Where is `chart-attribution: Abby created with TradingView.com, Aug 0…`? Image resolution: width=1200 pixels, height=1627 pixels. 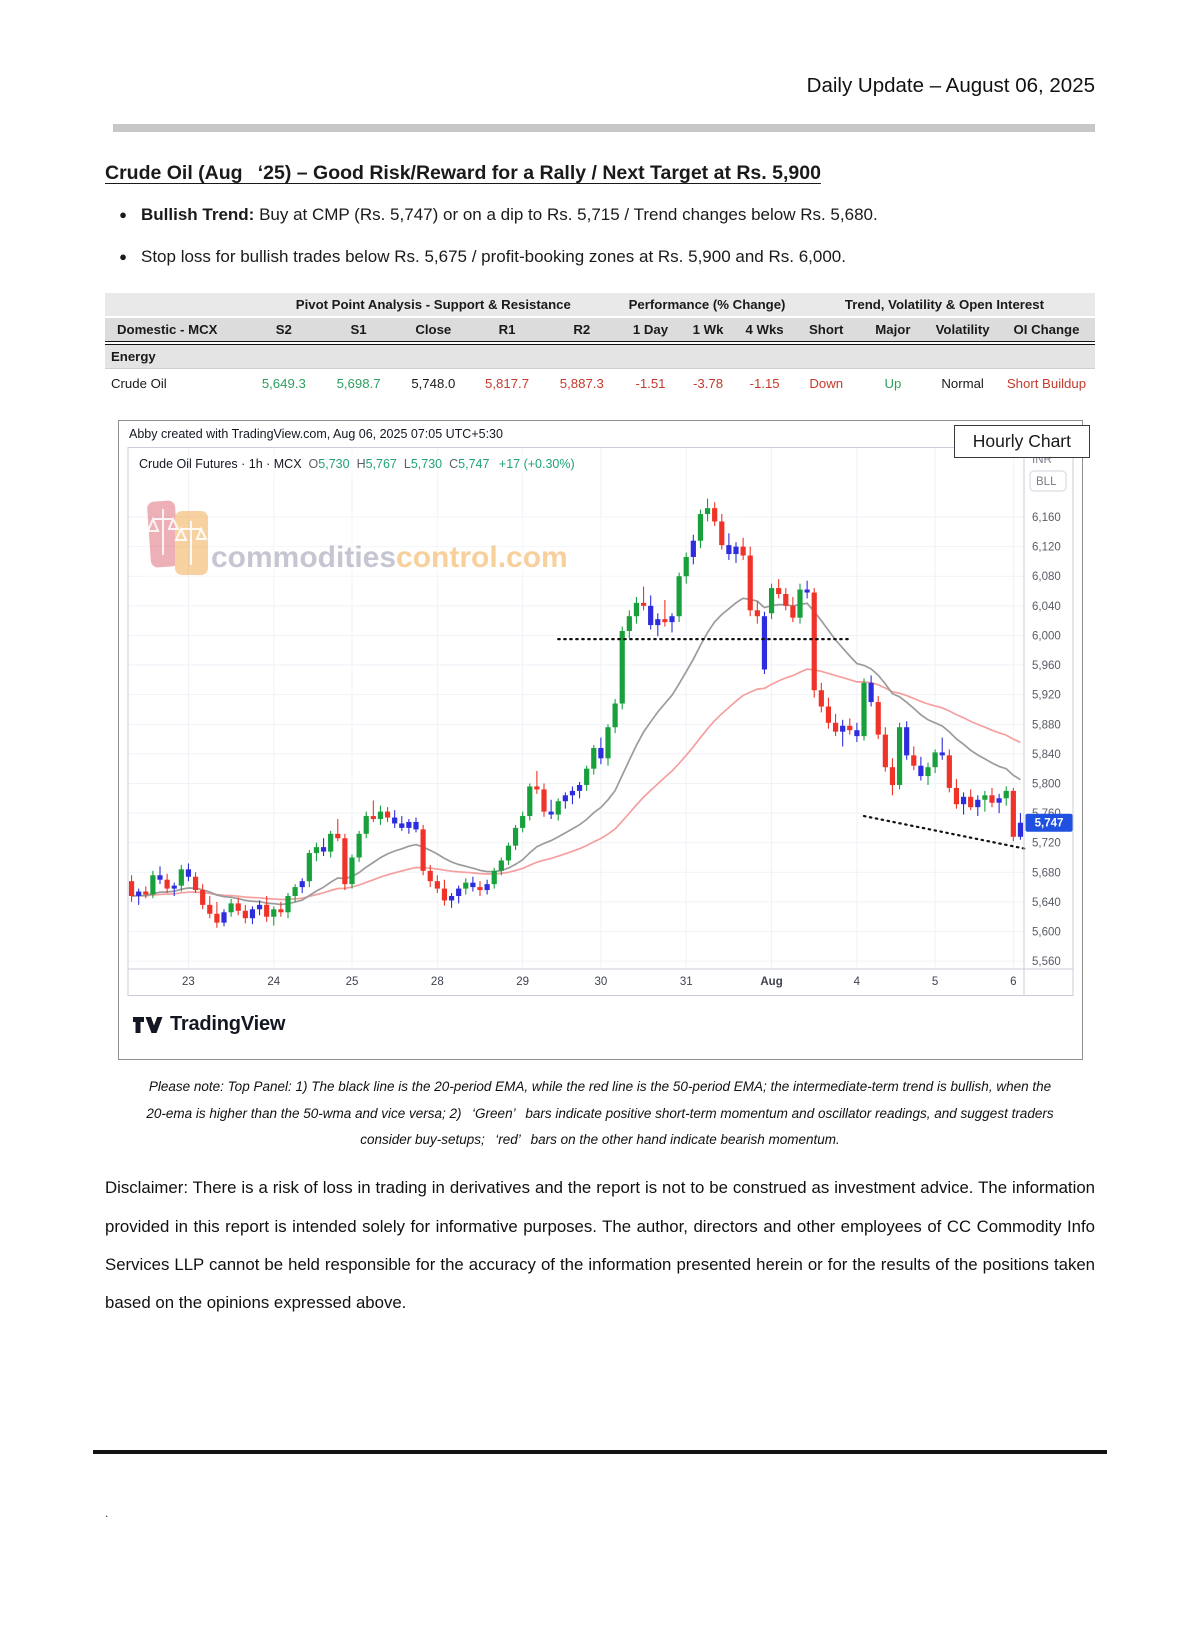
chart-attribution: Abby created with TradingView.com, Aug 0… is located at coordinates (316, 434).